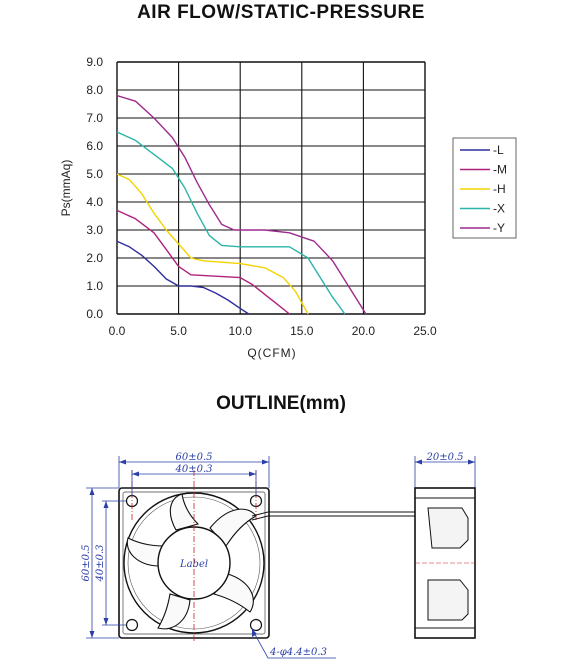 This screenshot has height=668, width=562. Describe the element at coordinates (94, 230) in the screenshot. I see `y-tick-label: 3.0` at that location.